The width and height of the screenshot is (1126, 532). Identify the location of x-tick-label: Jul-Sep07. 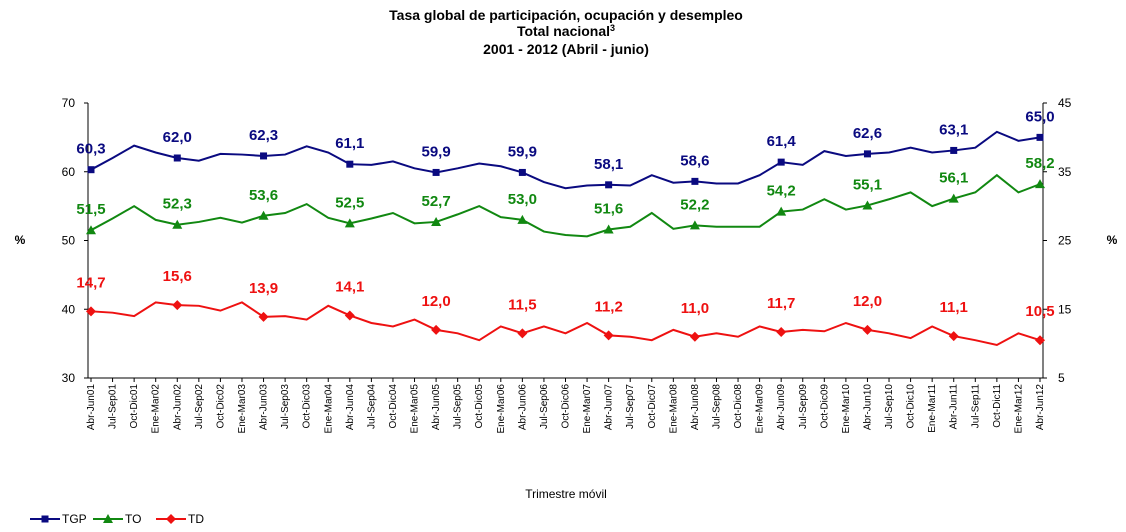
(630, 406).